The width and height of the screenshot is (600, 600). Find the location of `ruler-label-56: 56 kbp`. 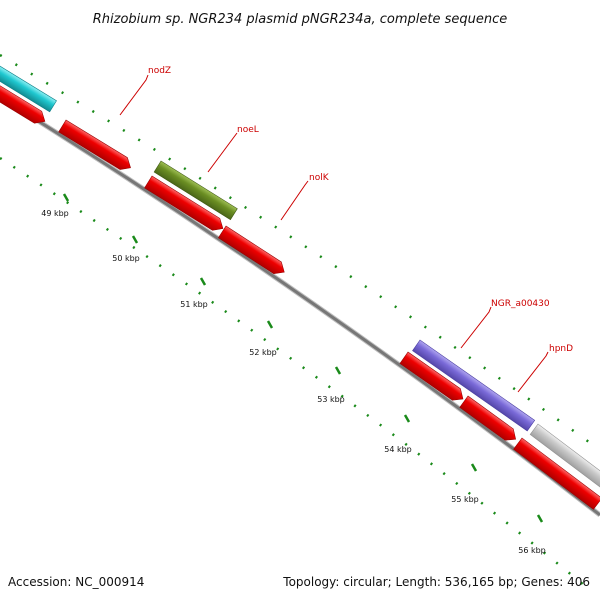

ruler-label-56: 56 kbp is located at coordinates (532, 550).